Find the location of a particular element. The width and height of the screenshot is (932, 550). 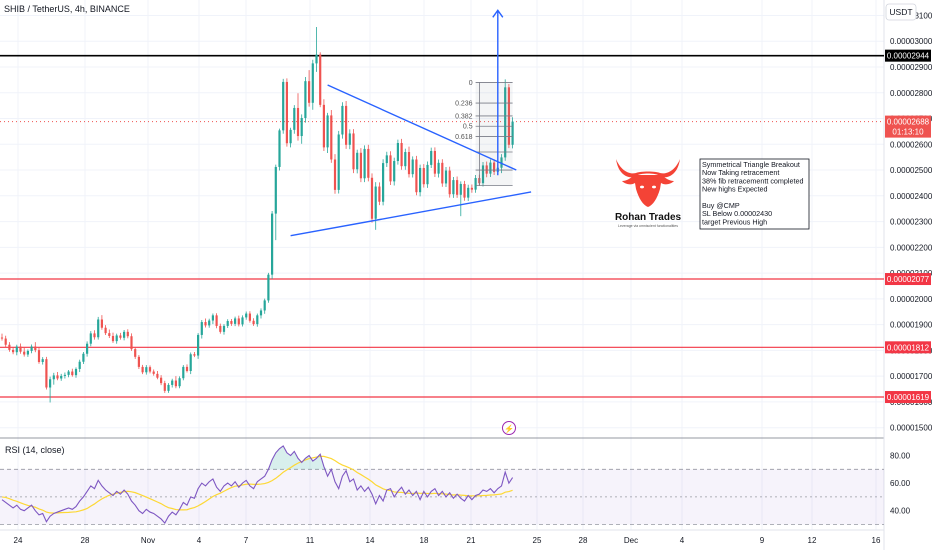

time-tick-label: Dec is located at coordinates (631, 540).